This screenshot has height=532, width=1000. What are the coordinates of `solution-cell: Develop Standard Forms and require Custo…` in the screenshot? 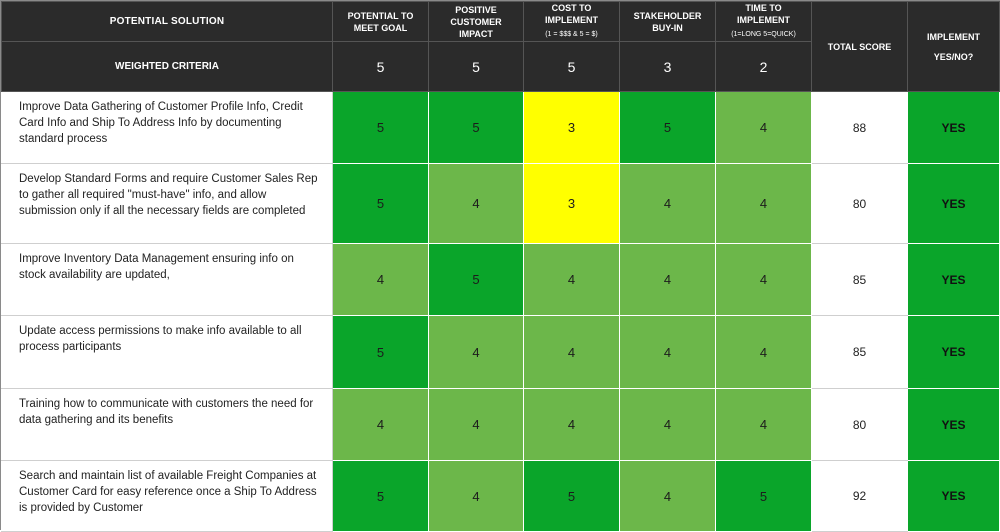 It's located at (167, 203).